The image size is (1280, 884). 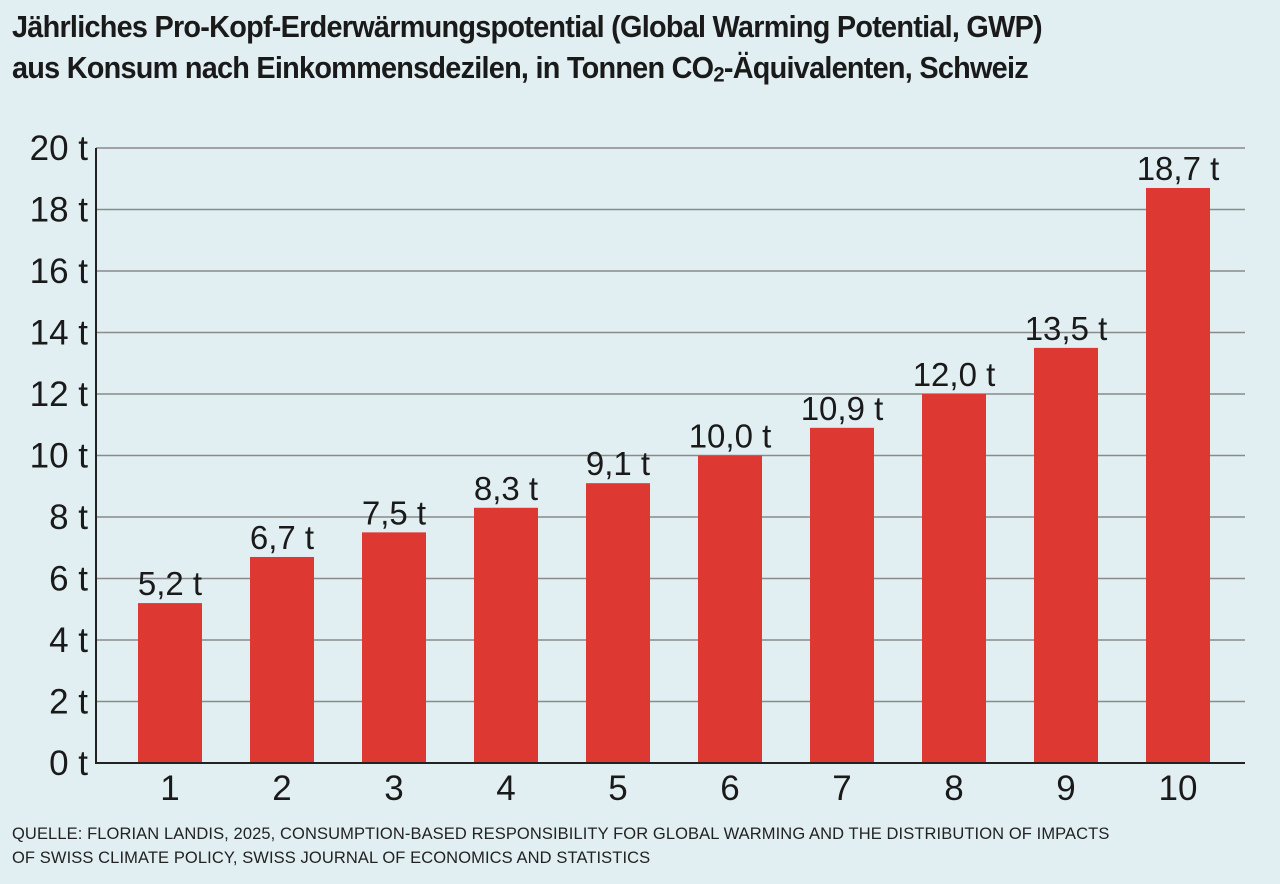 What do you see at coordinates (1178, 788) in the screenshot?
I see `x-tick-label: 10` at bounding box center [1178, 788].